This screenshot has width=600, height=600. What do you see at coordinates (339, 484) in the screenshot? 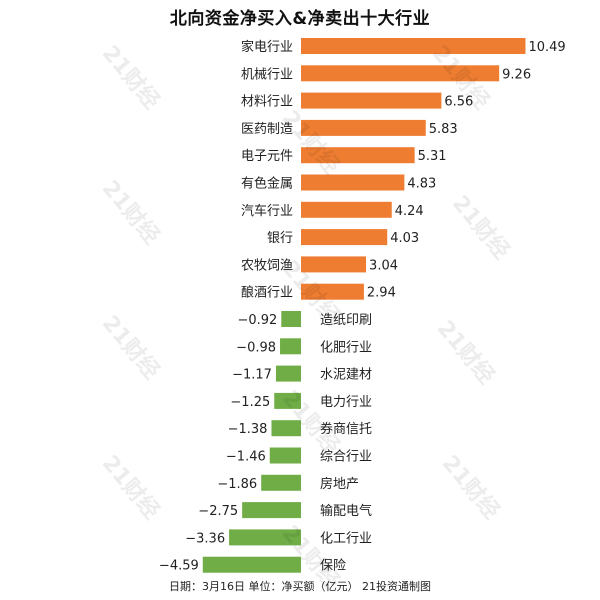
I see `category-label: 房地产` at bounding box center [339, 484].